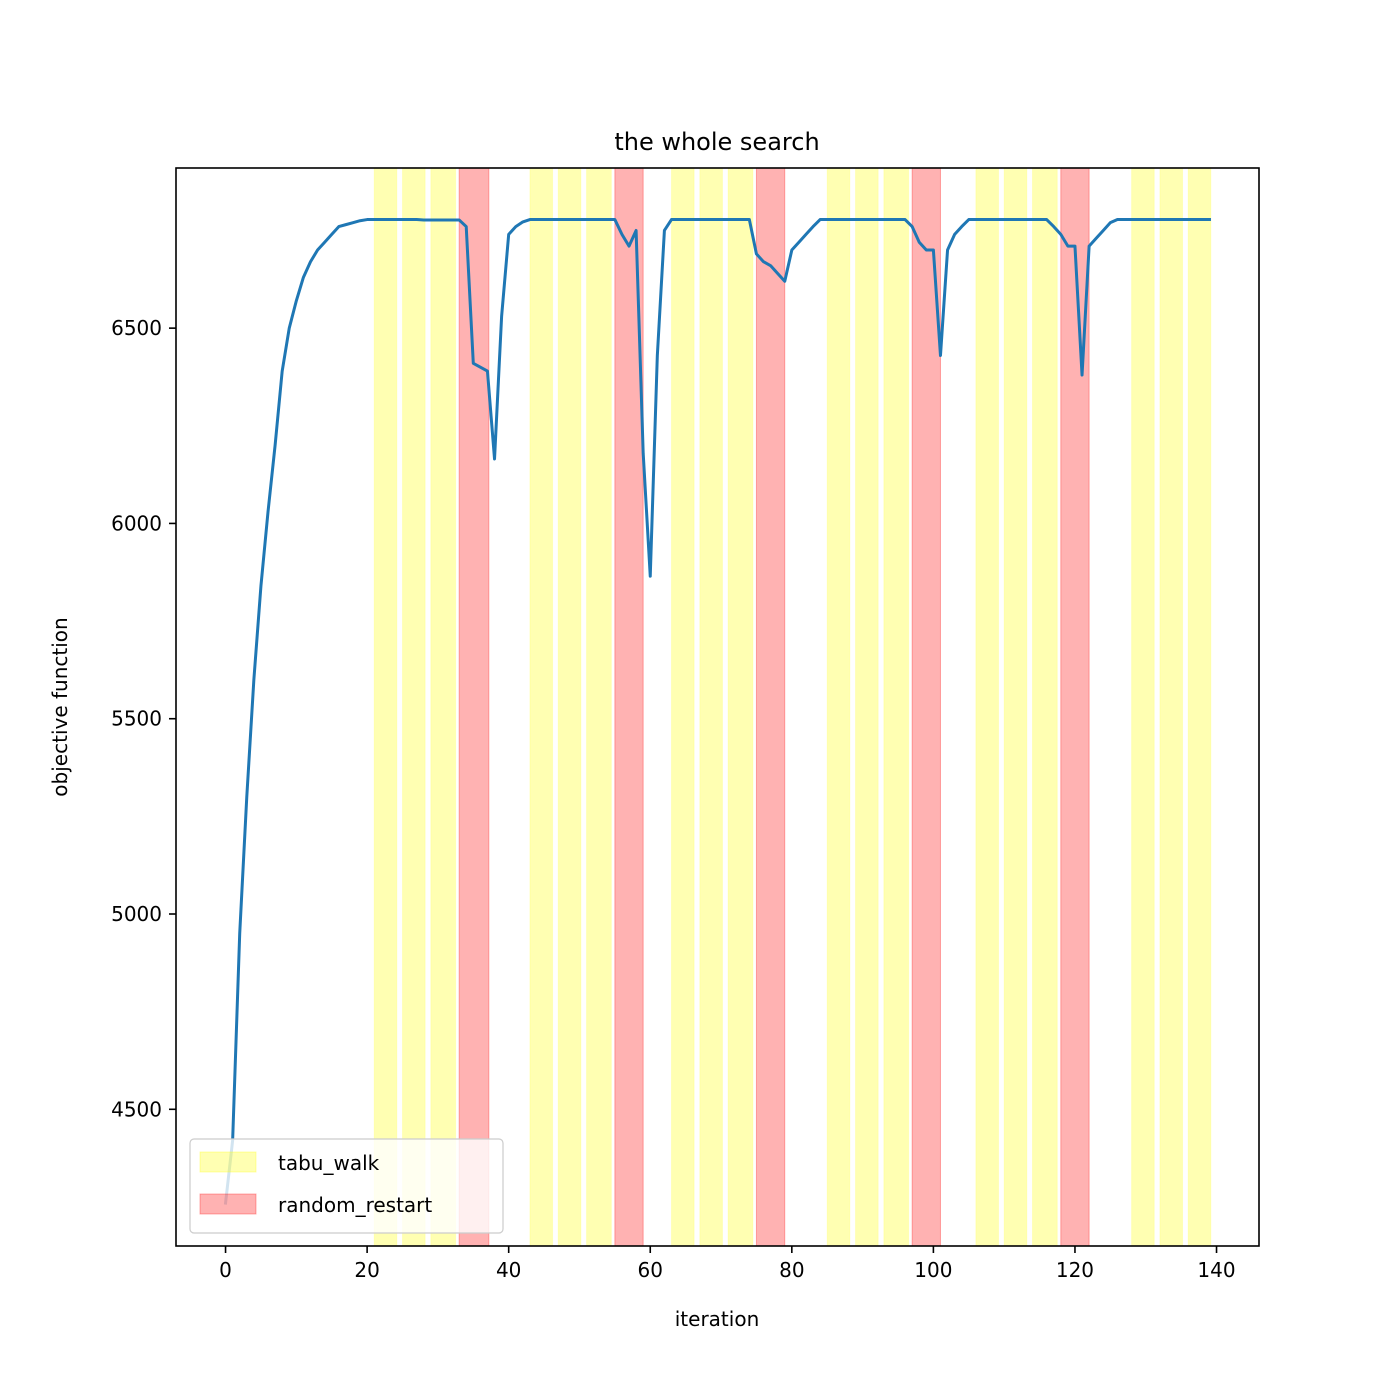  What do you see at coordinates (717, 1319) in the screenshot?
I see `x-axis-label: iteration` at bounding box center [717, 1319].